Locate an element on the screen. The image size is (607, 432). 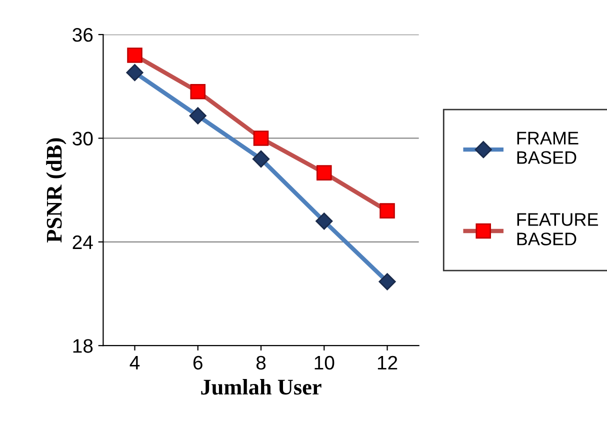
x-tick-label: 6 is located at coordinates (197, 363).